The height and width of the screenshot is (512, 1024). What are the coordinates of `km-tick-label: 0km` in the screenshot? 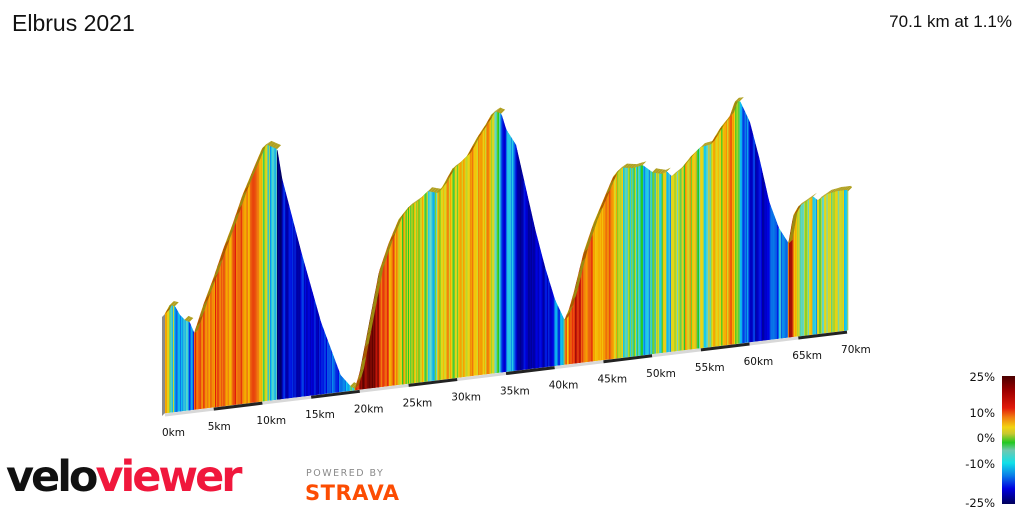 It's located at (173, 433).